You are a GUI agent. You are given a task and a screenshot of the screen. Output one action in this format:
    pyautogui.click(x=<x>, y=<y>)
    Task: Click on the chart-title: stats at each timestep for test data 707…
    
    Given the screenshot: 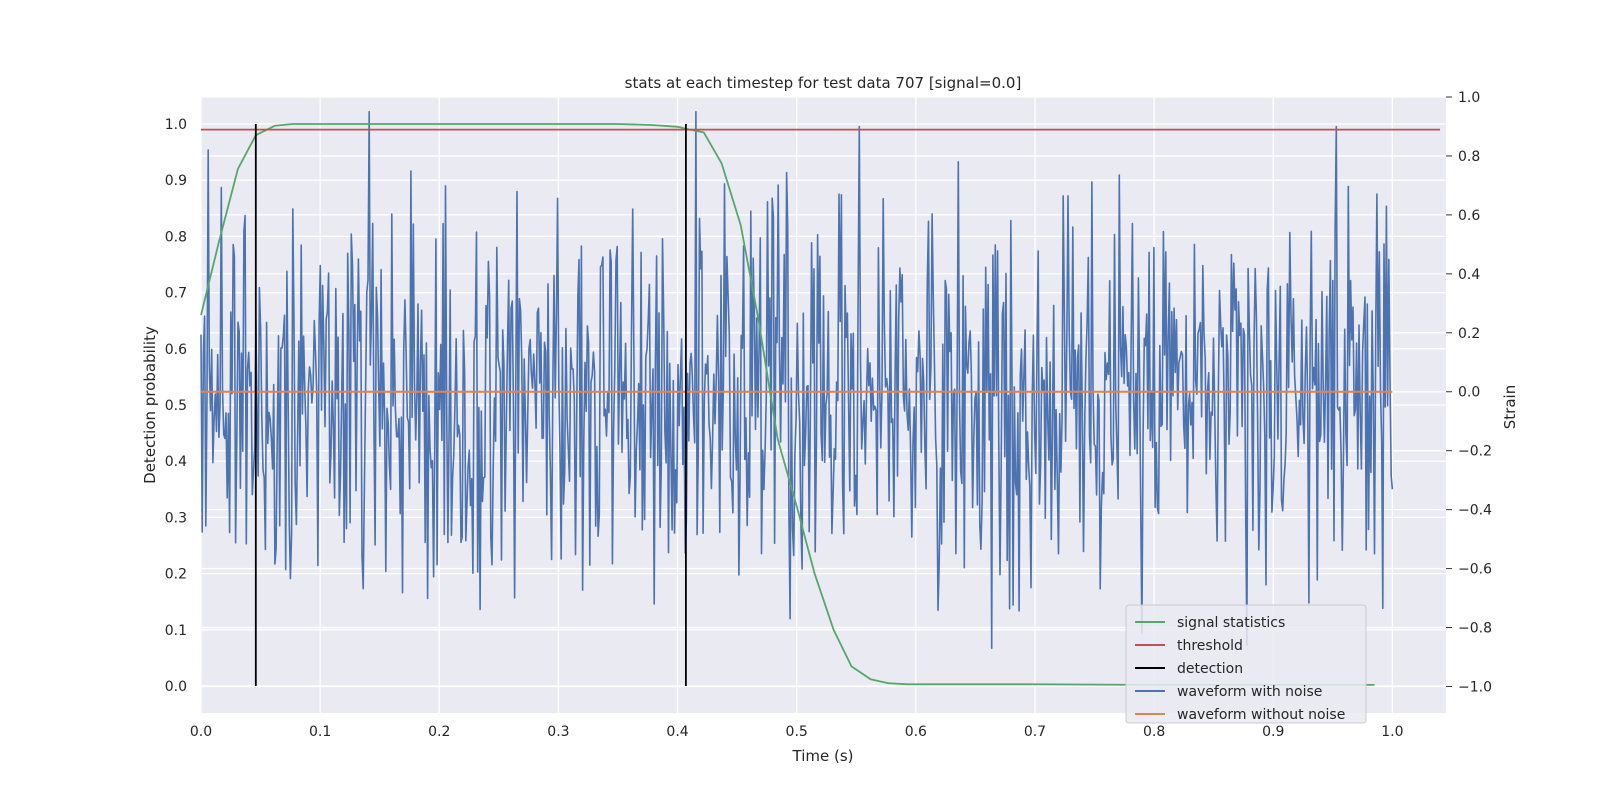 What is the action you would take?
    pyautogui.click(x=823, y=83)
    